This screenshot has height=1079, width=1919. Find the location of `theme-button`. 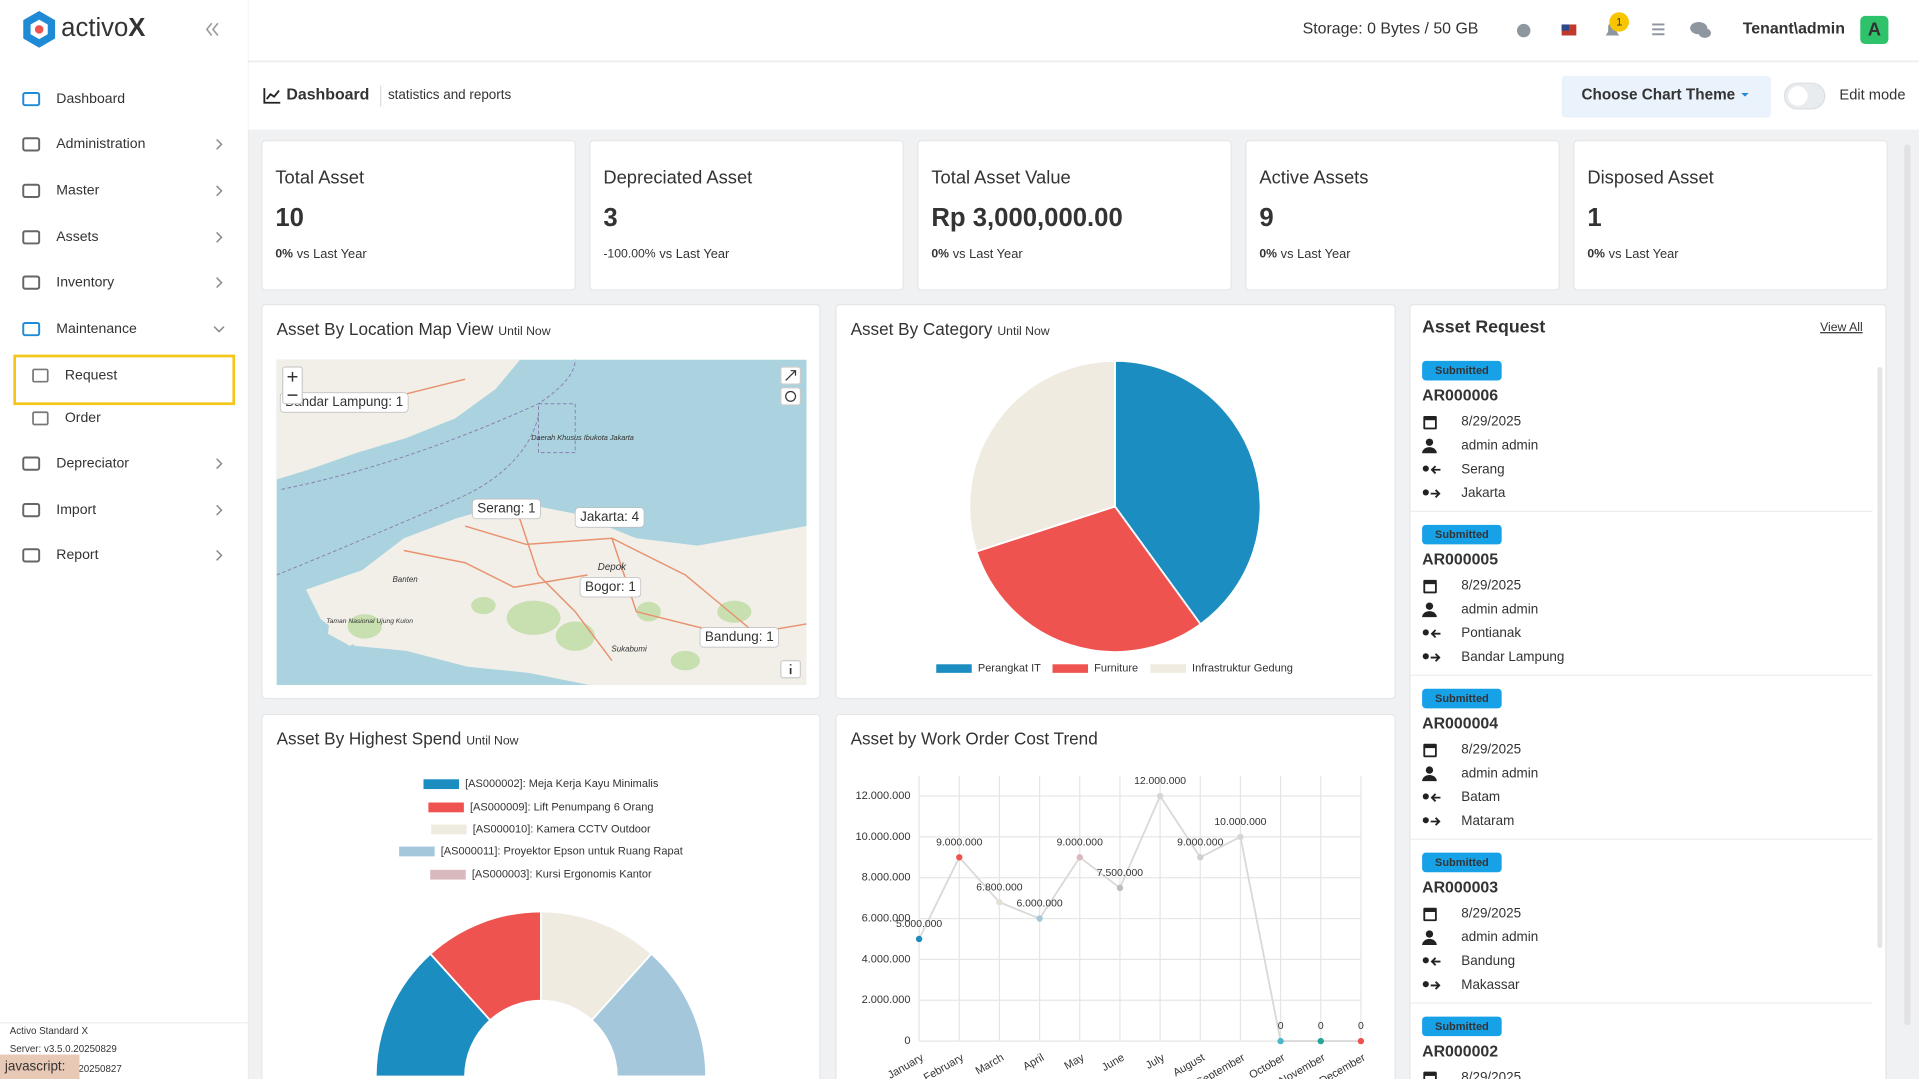

theme-button is located at coordinates (1666, 96).